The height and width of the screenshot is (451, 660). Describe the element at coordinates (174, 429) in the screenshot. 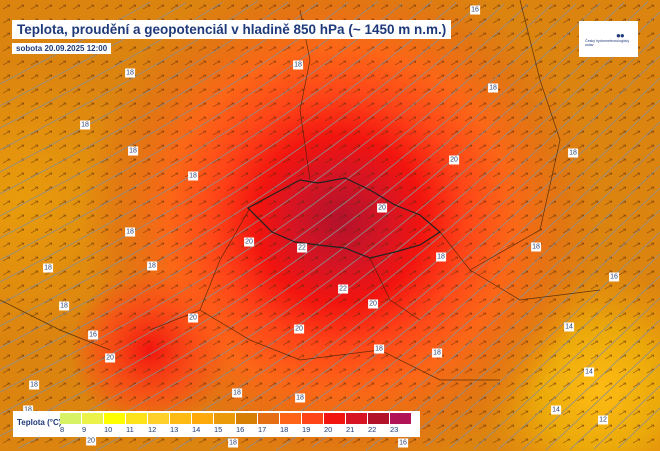

I see `legend-tick: 13` at that location.